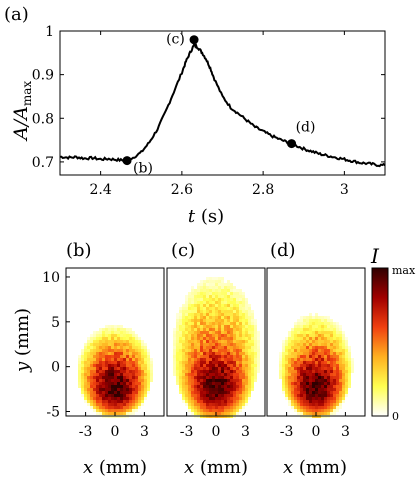 This screenshot has height=483, width=416. What do you see at coordinates (344, 190) in the screenshot?
I see `x-tick-label: 3` at bounding box center [344, 190].